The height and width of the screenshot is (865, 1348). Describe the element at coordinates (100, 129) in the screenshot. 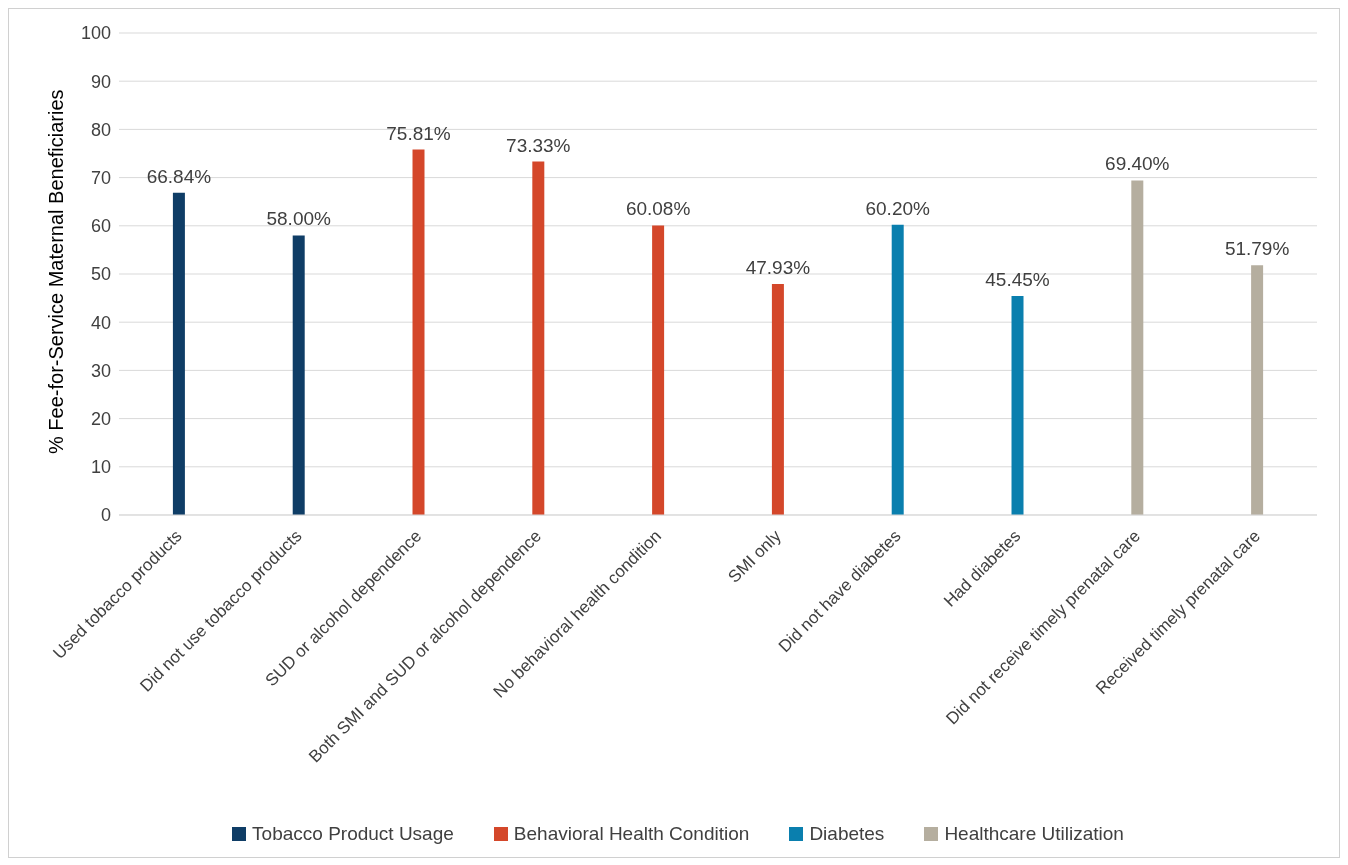

I see `y-tick-label: 80` at that location.